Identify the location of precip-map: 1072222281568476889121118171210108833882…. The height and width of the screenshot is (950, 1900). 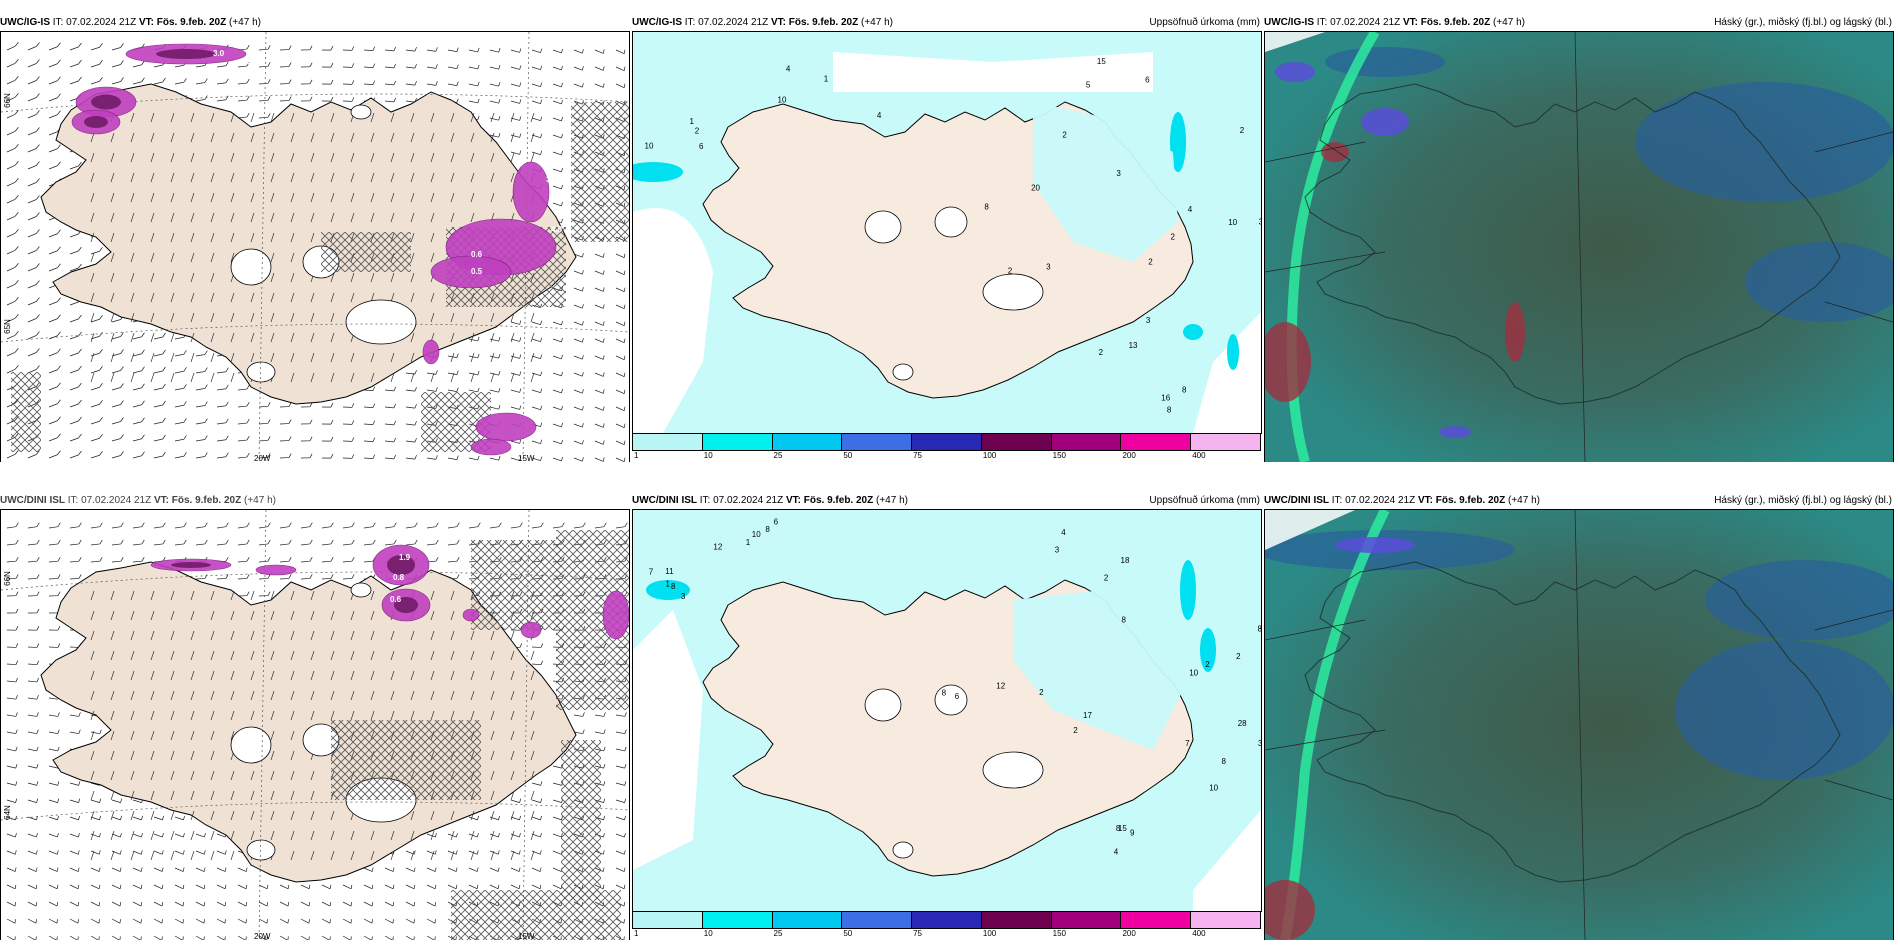
(947, 710).